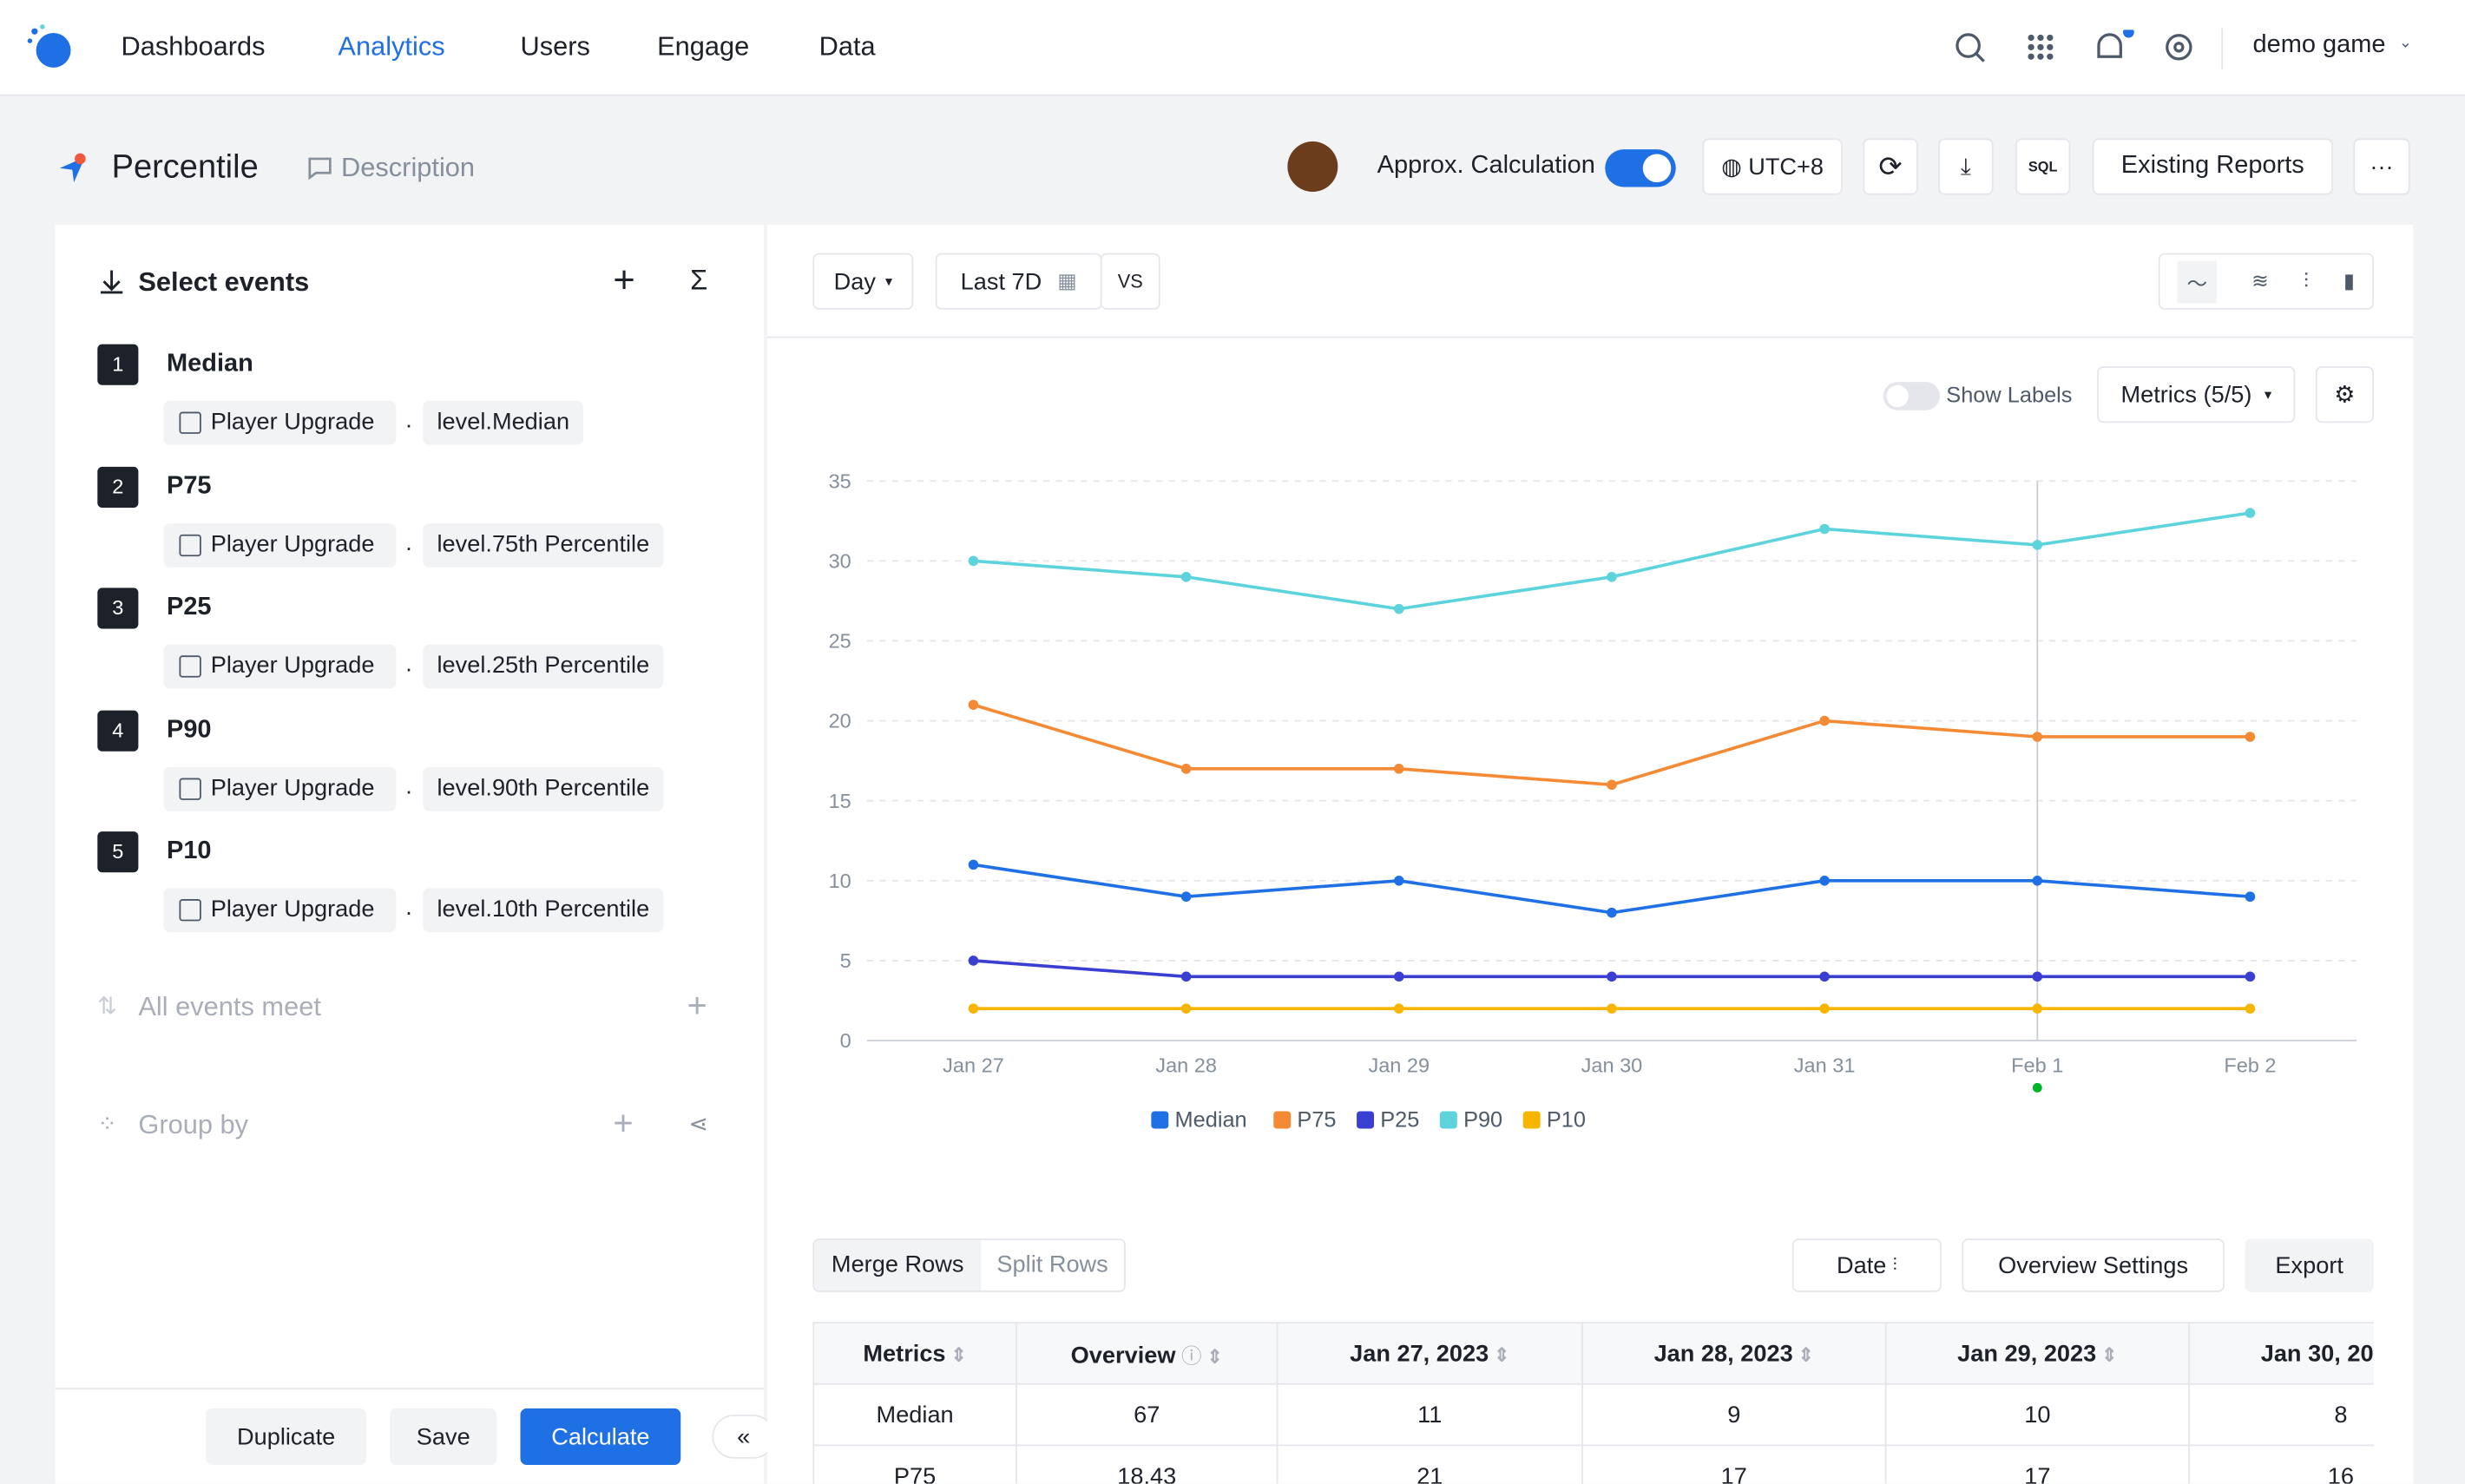 This screenshot has height=1484, width=2465. I want to click on granularity-select: Day ▾, so click(863, 281).